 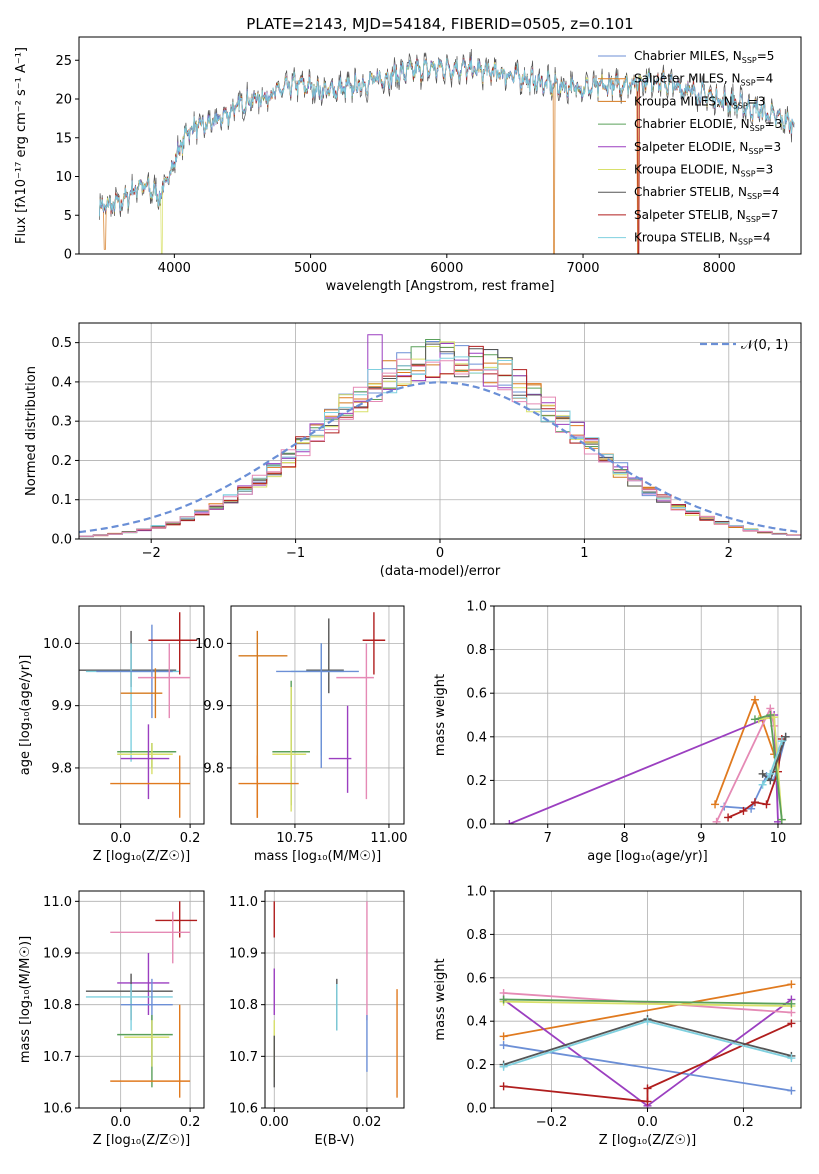 I want to click on y-tick-label: 20, so click(x=63, y=100).